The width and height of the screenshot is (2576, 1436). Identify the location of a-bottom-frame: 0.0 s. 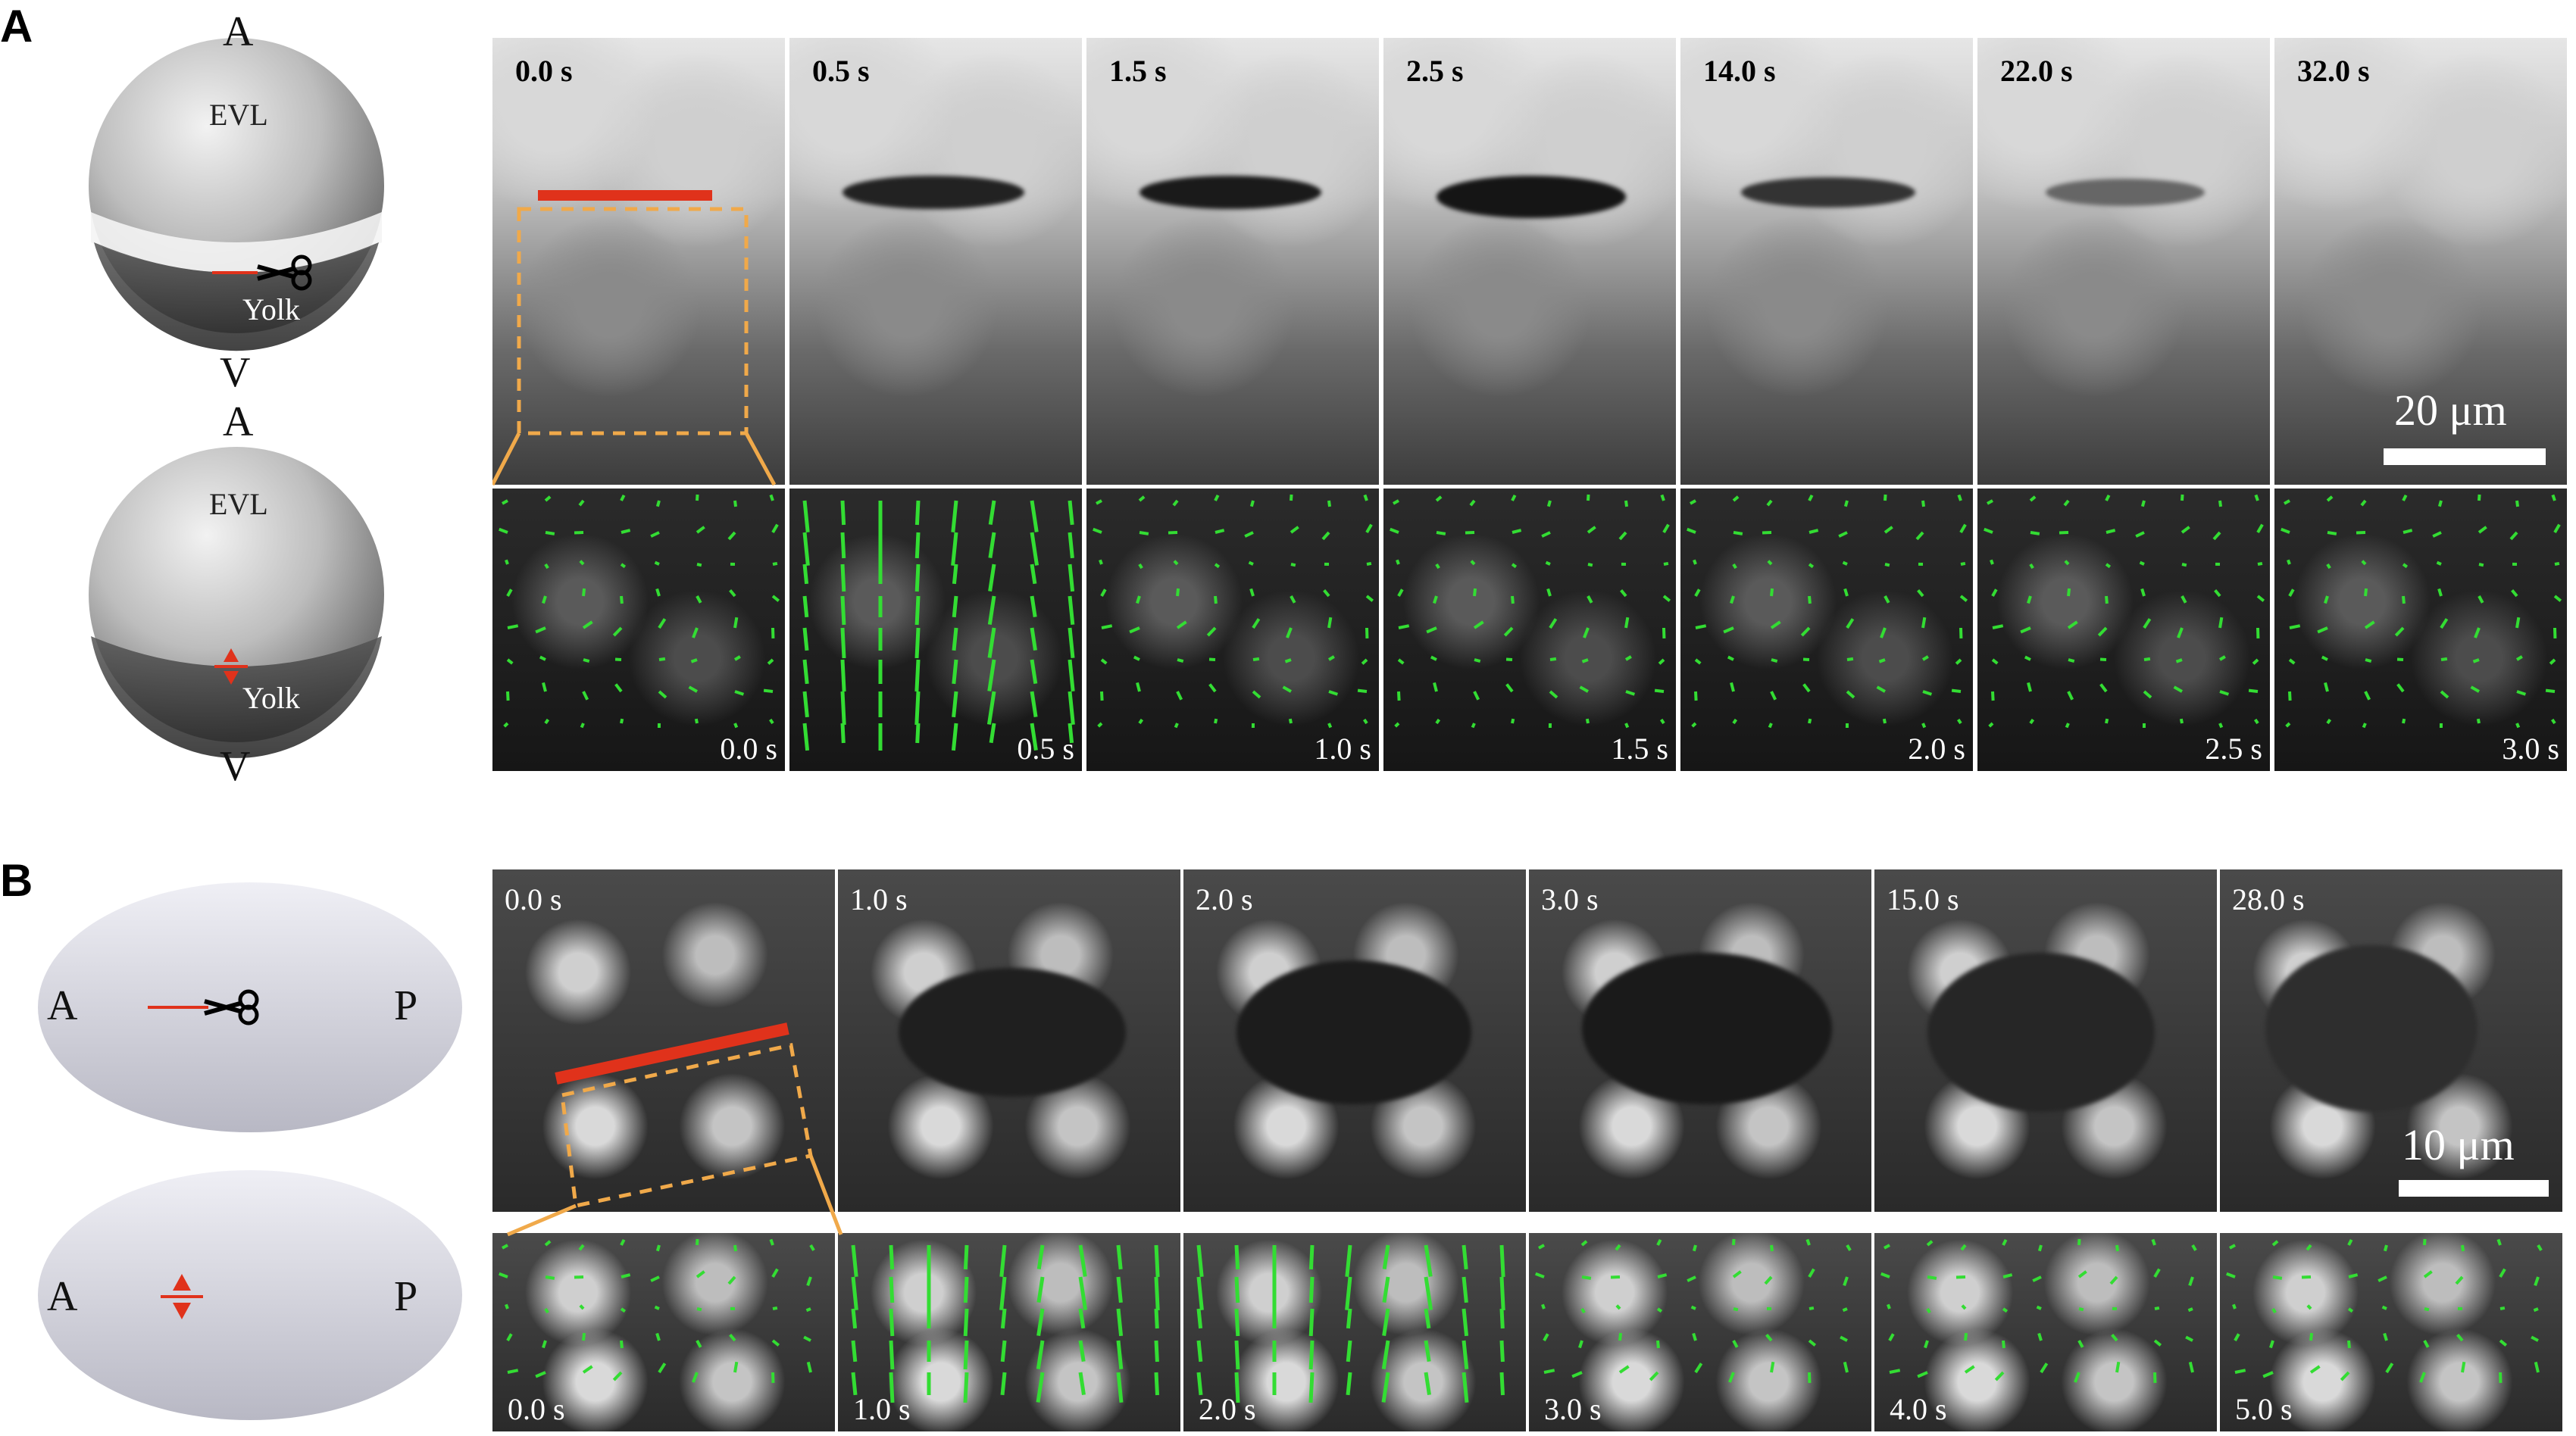
(638, 630).